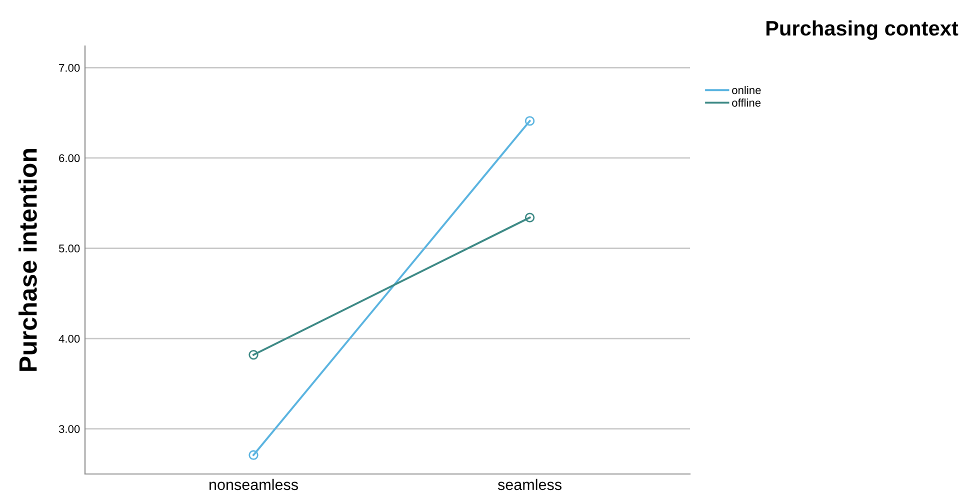 The image size is (973, 502). Describe the element at coordinates (862, 30) in the screenshot. I see `legend-title: Purchasing context` at that location.